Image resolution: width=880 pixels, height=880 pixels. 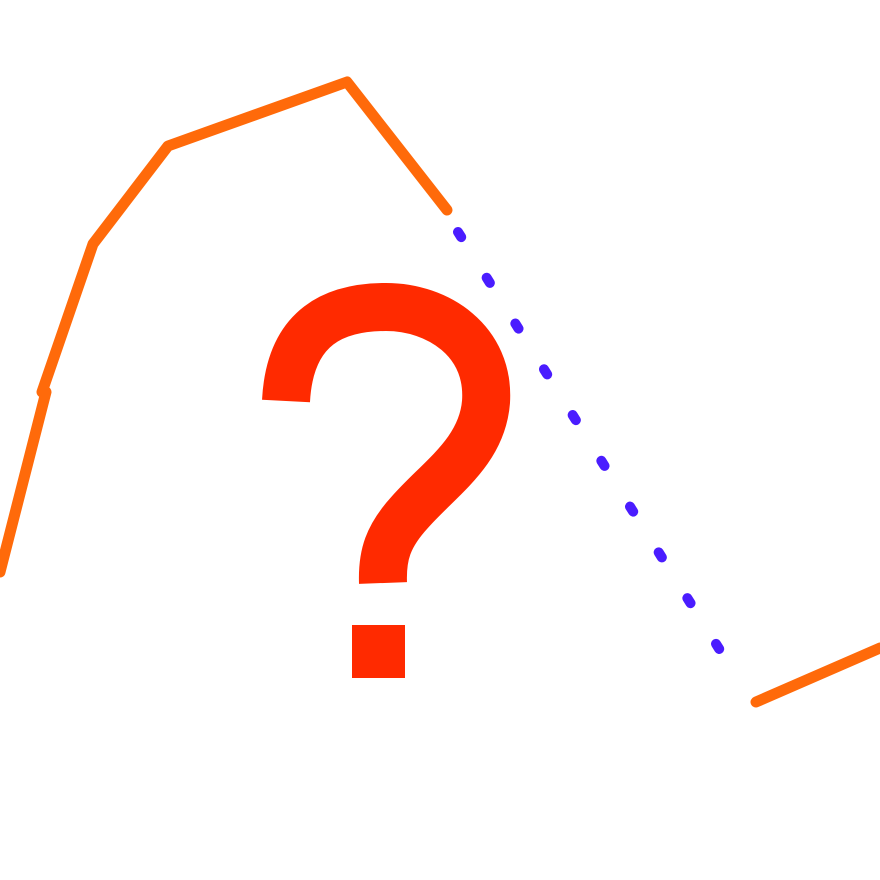 What do you see at coordinates (815, 675) in the screenshot?
I see `known-path-right` at bounding box center [815, 675].